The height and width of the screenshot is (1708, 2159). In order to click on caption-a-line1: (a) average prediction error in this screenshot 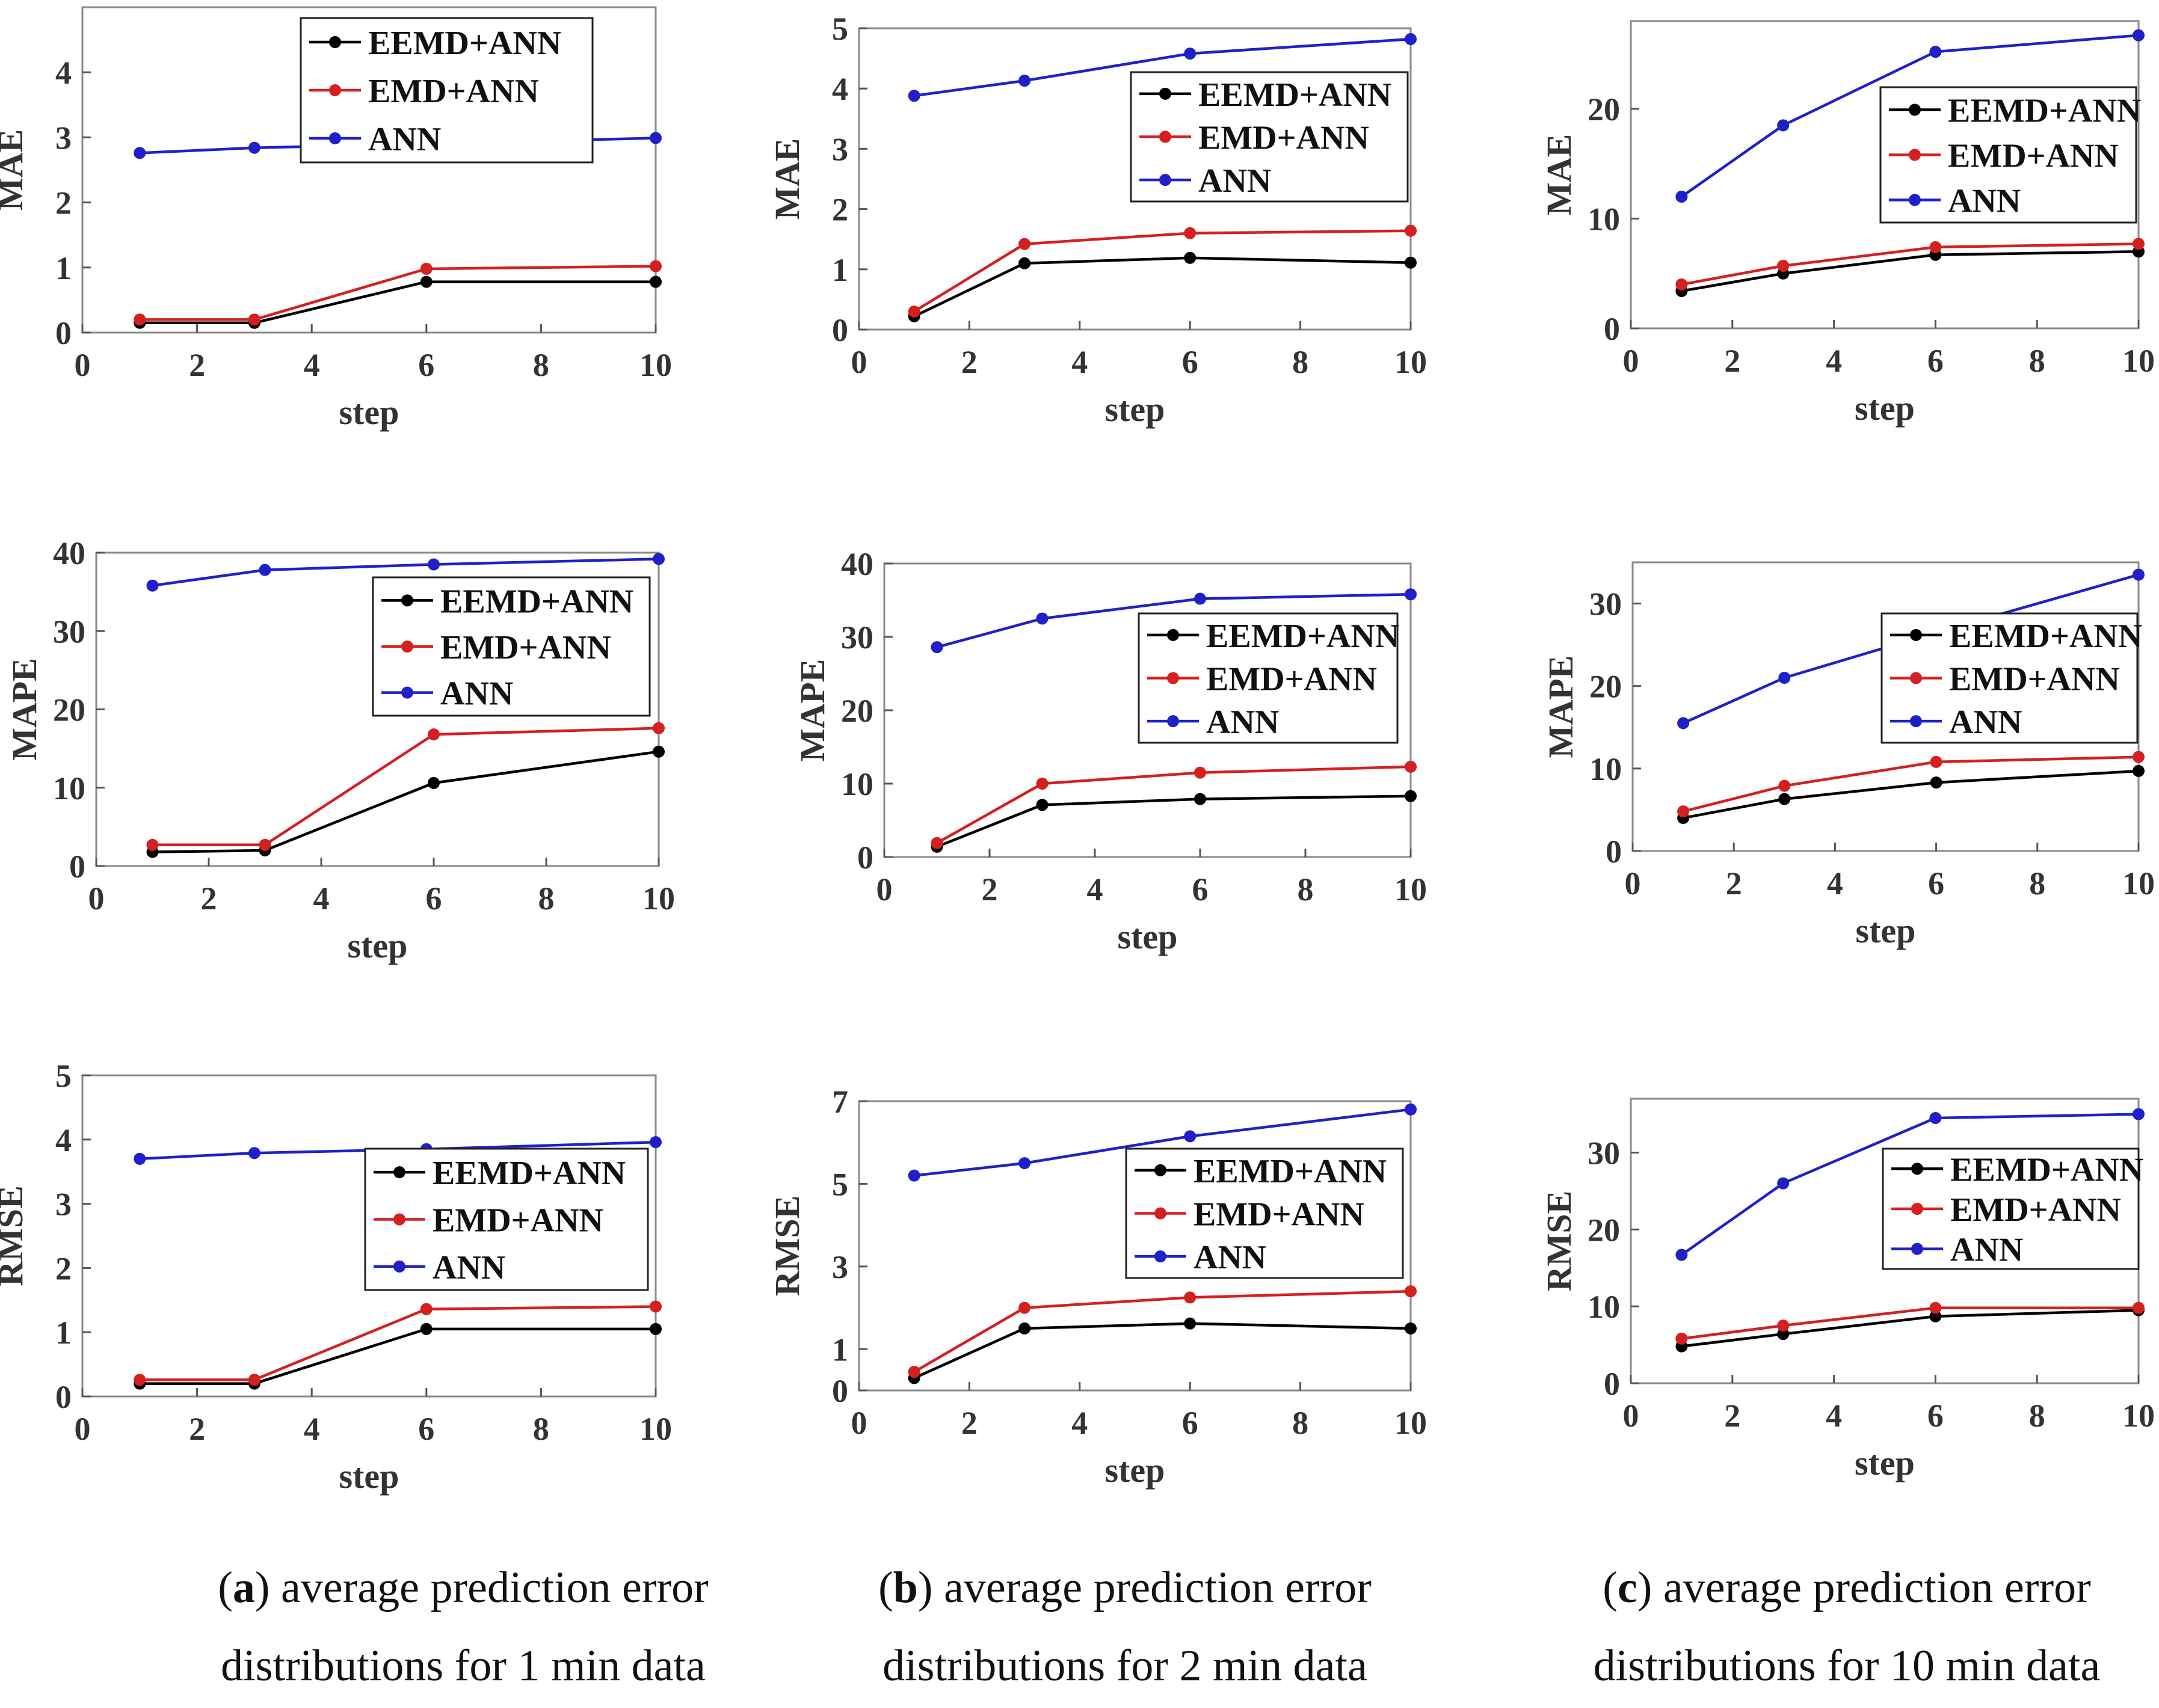, I will do `click(463, 1587)`.